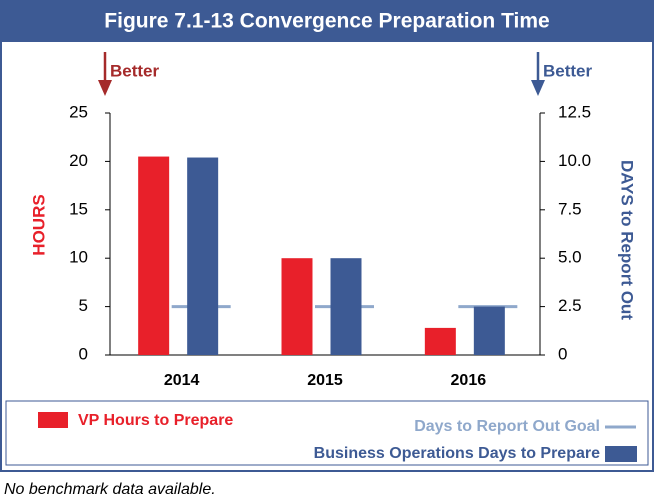 This screenshot has height=504, width=654. I want to click on x-tick-label: 2015, so click(325, 380).